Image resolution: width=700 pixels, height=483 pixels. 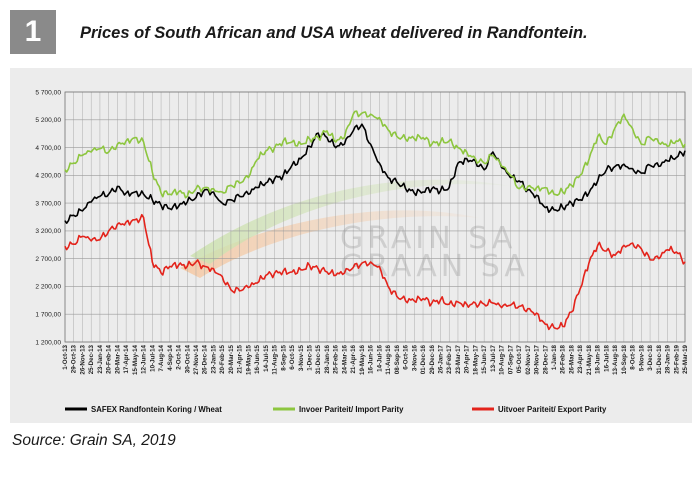 What do you see at coordinates (650, 357) in the screenshot?
I see `x-tick-label: 3-Dec-18` at bounding box center [650, 357].